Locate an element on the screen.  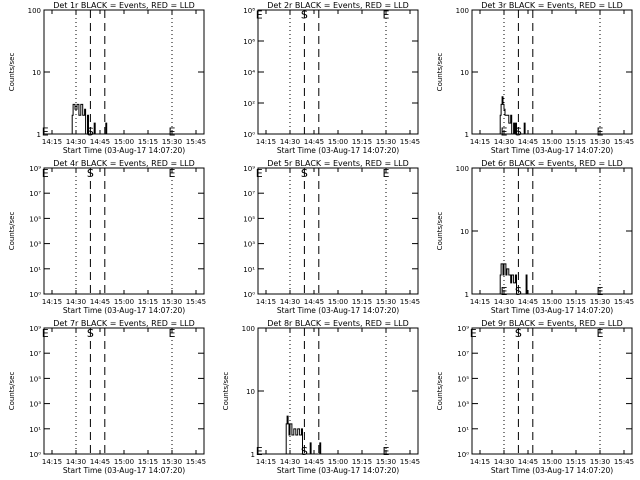
chart-title: Det 7r BLACK = Events, RED = LLD is located at coordinates (124, 323).